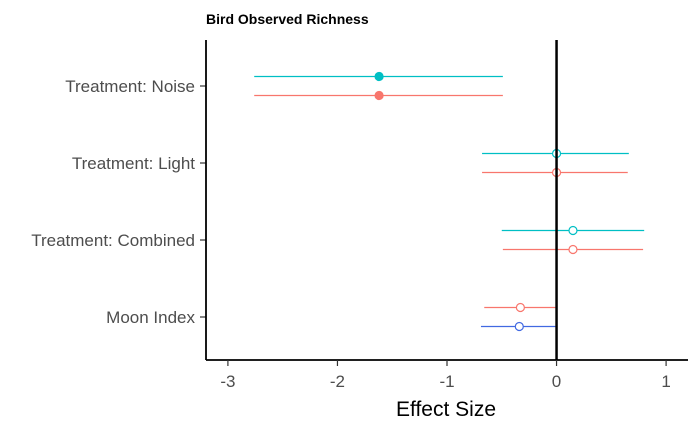 This screenshot has width=700, height=432. What do you see at coordinates (556, 381) in the screenshot?
I see `x-tick-label: 0` at bounding box center [556, 381].